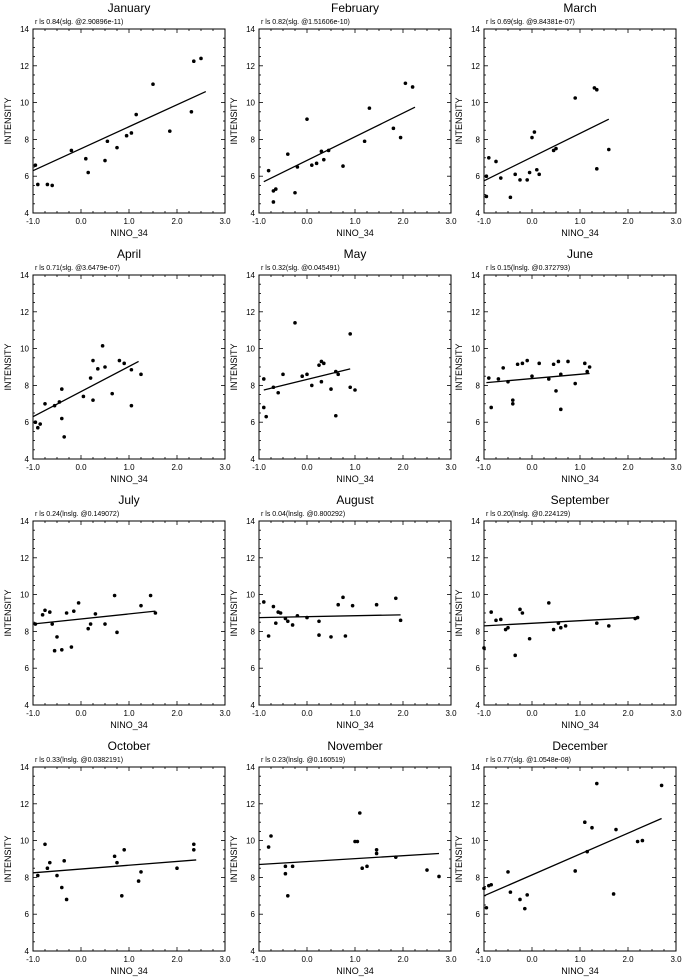 The height and width of the screenshot is (979, 684). I want to click on chart-title: October, so click(129, 746).